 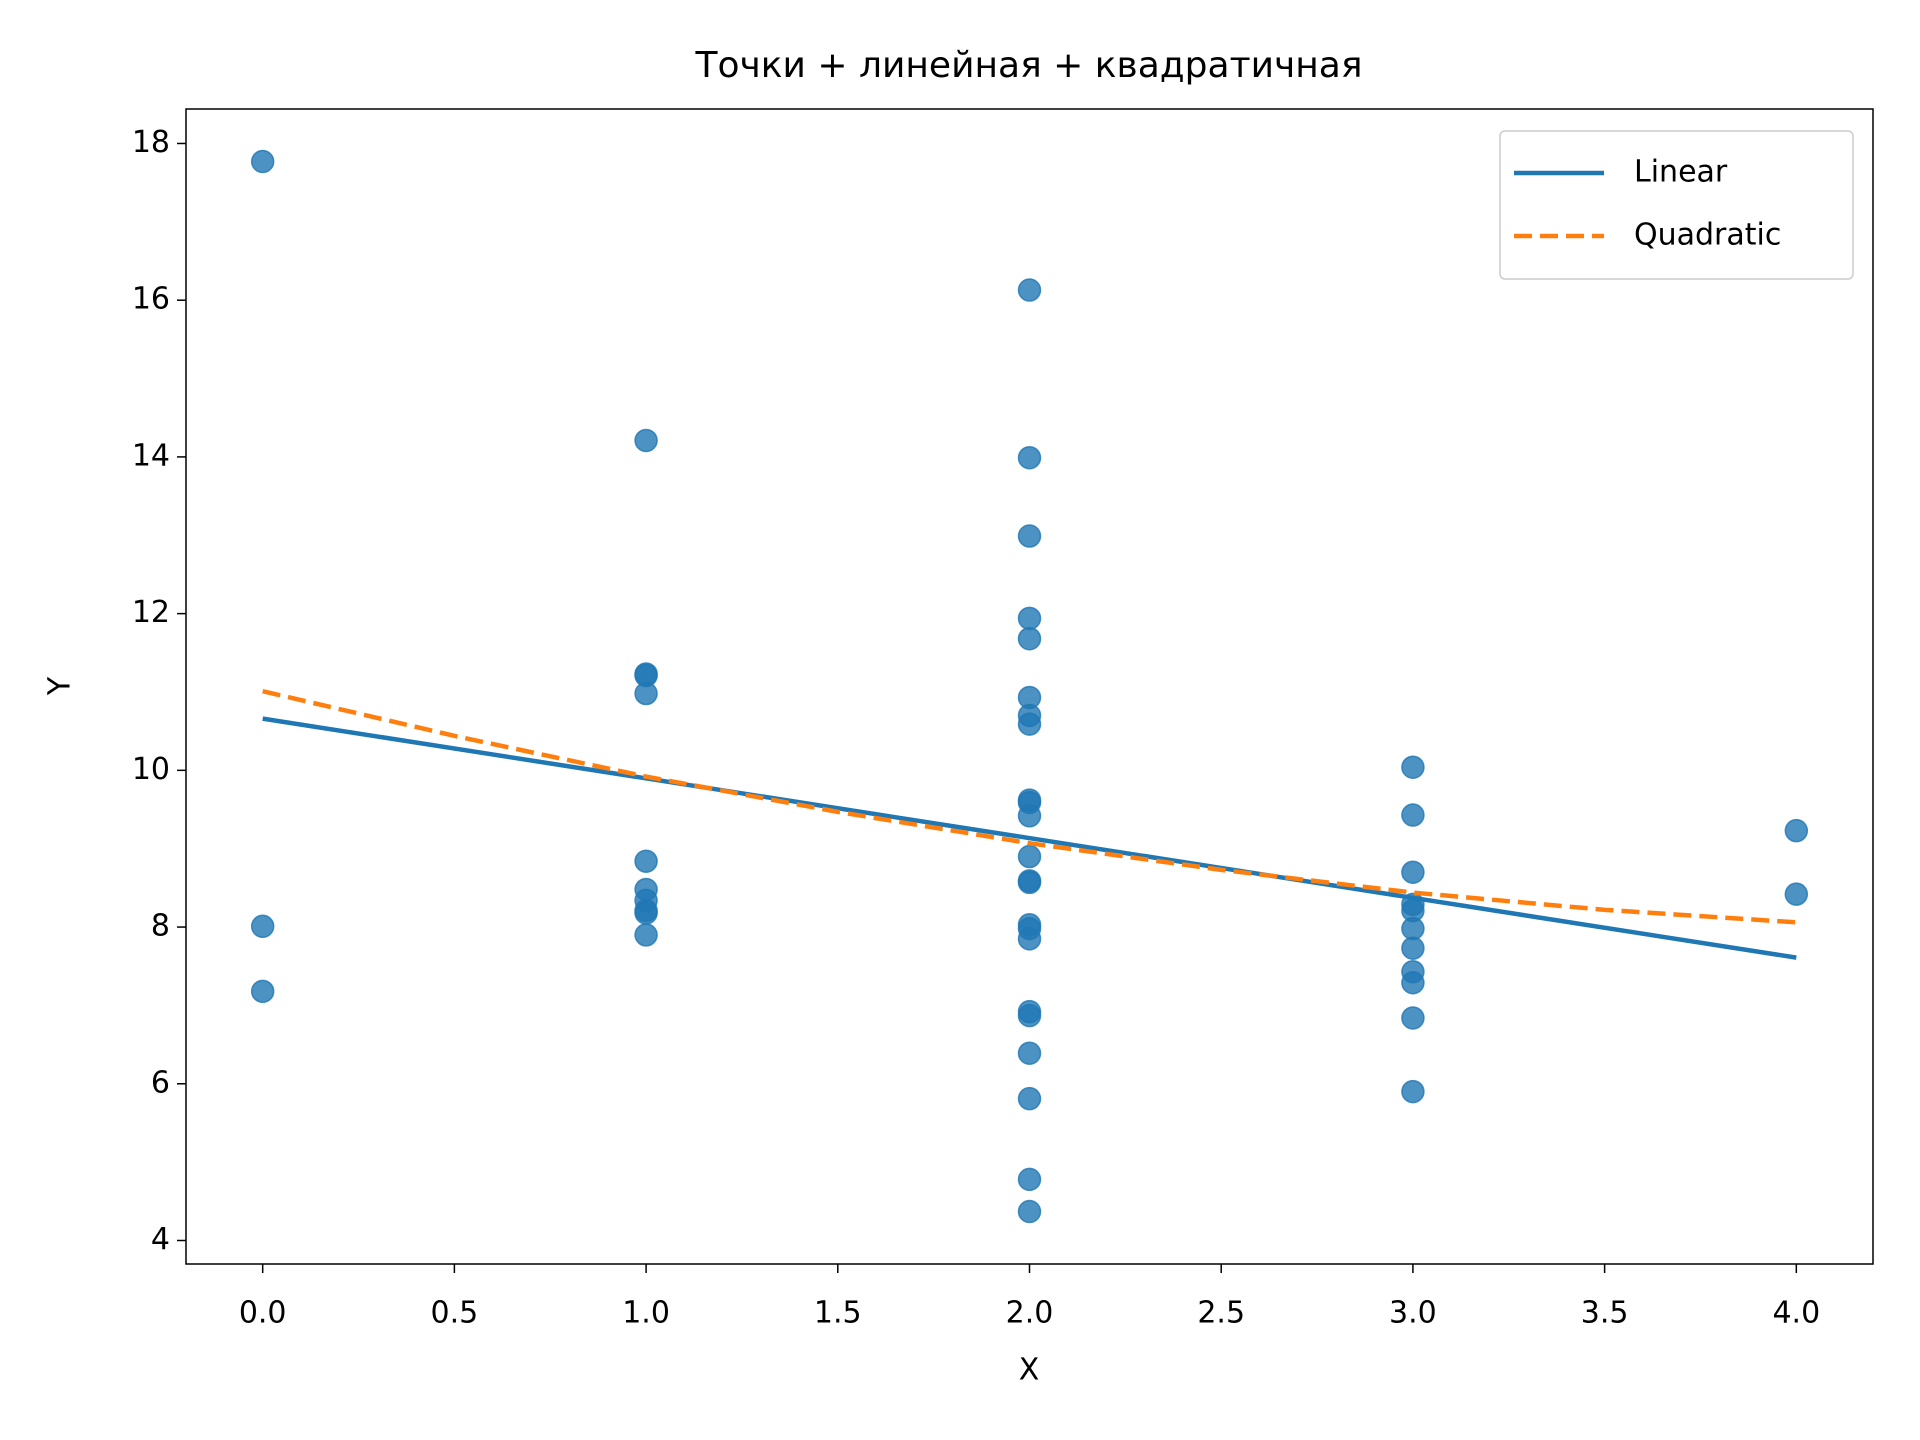 What do you see at coordinates (1681, 172) in the screenshot?
I see `legend-label: Linear` at bounding box center [1681, 172].